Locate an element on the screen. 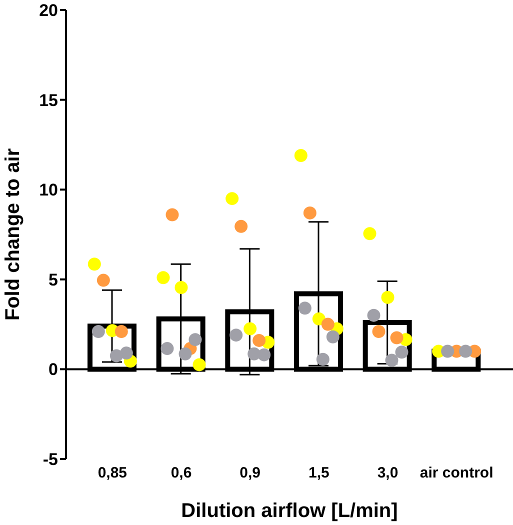 This screenshot has width=513, height=525. x-tick-label: 3,0 is located at coordinates (387, 473).